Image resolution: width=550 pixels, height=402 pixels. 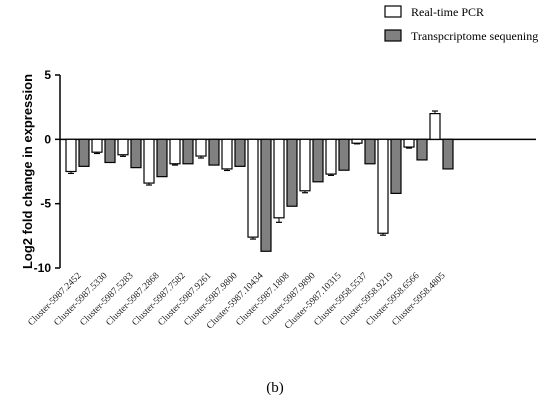 I want to click on legend-label-transcriptome-seq: Transpcriptome sequening, so click(x=474, y=36).